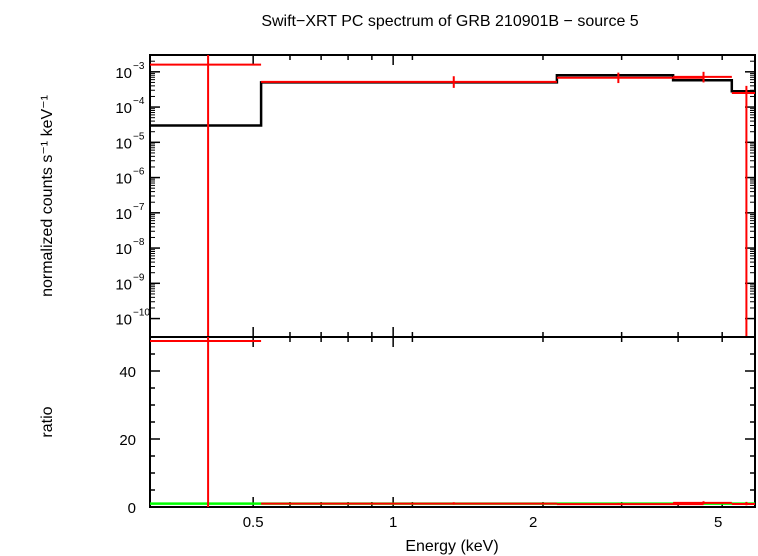  Describe the element at coordinates (393, 522) in the screenshot. I see `x-tick-label: 1` at that location.